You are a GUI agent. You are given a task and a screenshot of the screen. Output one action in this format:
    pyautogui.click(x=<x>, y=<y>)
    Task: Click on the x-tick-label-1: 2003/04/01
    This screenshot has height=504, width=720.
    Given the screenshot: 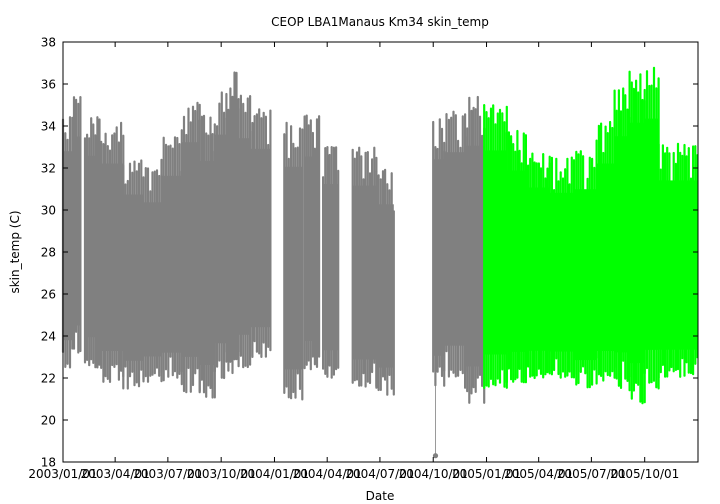 What is the action you would take?
    pyautogui.click(x=115, y=474)
    